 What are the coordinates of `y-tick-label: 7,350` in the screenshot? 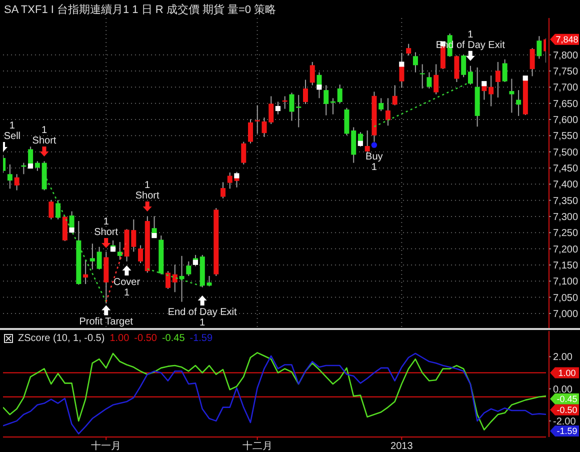 It's located at (565, 201).